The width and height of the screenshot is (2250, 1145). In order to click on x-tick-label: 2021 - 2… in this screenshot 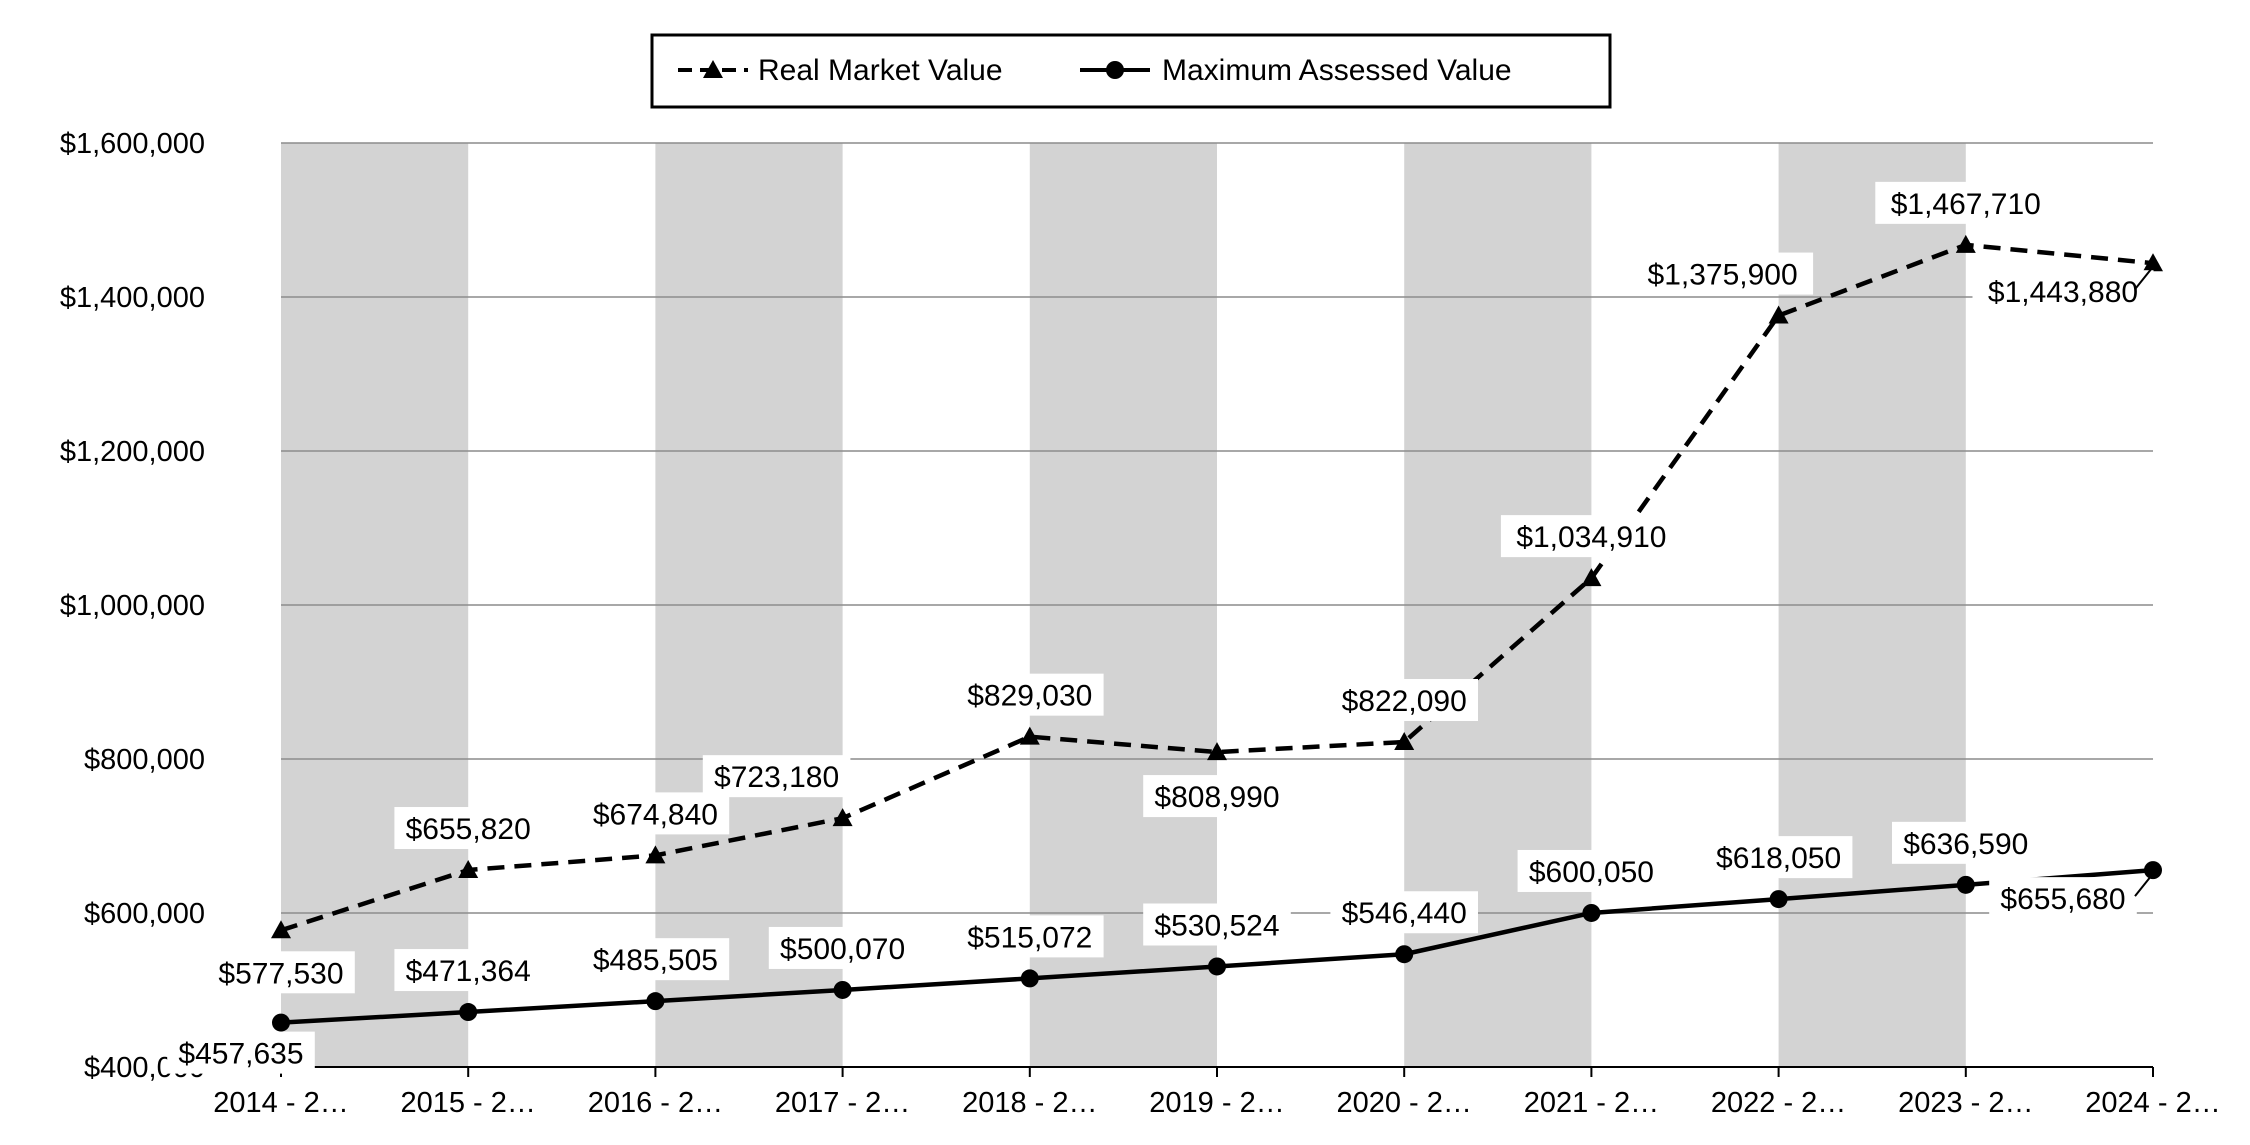, I will do `click(1591, 1103)`.